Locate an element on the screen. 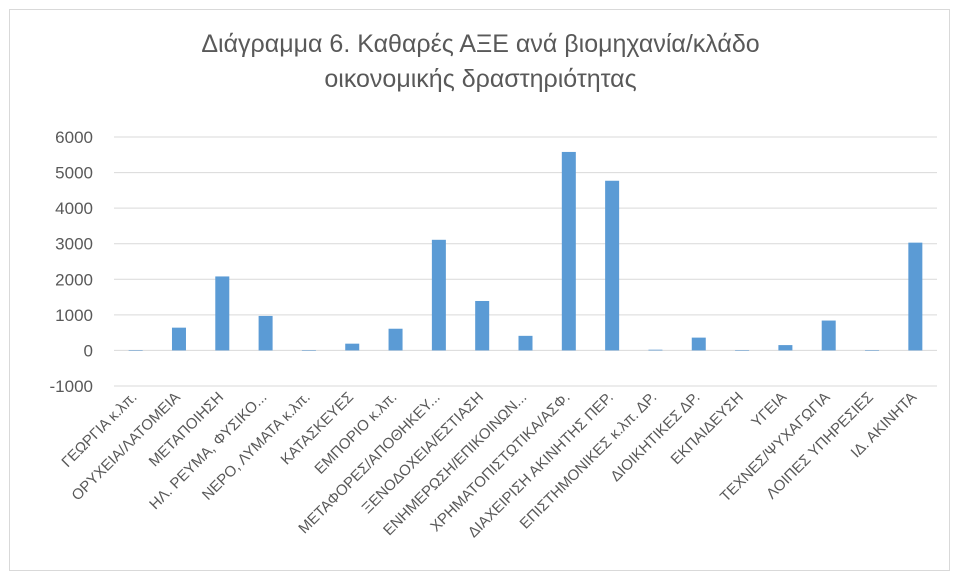 This screenshot has width=961, height=581. y-tick-label: 4000 is located at coordinates (74, 208).